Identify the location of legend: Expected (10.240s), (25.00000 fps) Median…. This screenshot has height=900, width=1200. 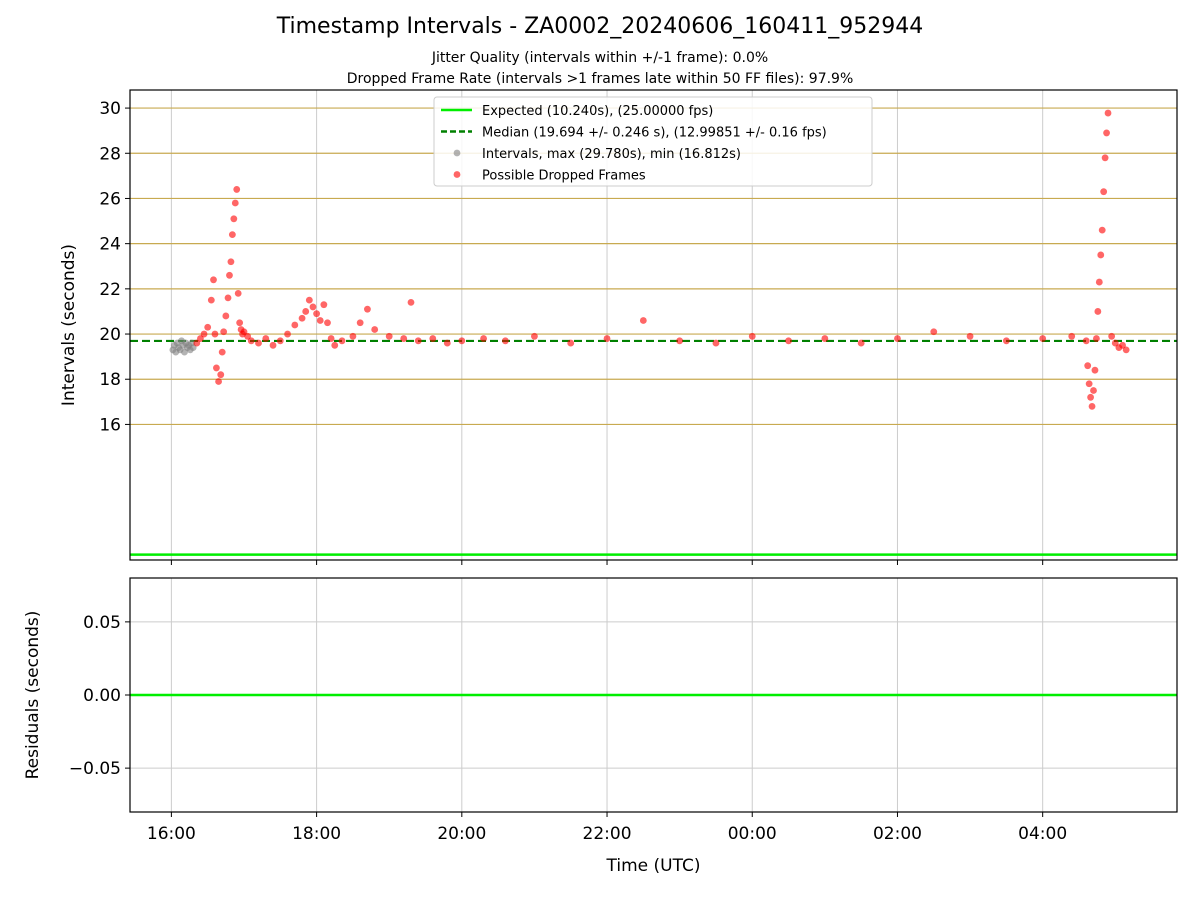
(653, 141).